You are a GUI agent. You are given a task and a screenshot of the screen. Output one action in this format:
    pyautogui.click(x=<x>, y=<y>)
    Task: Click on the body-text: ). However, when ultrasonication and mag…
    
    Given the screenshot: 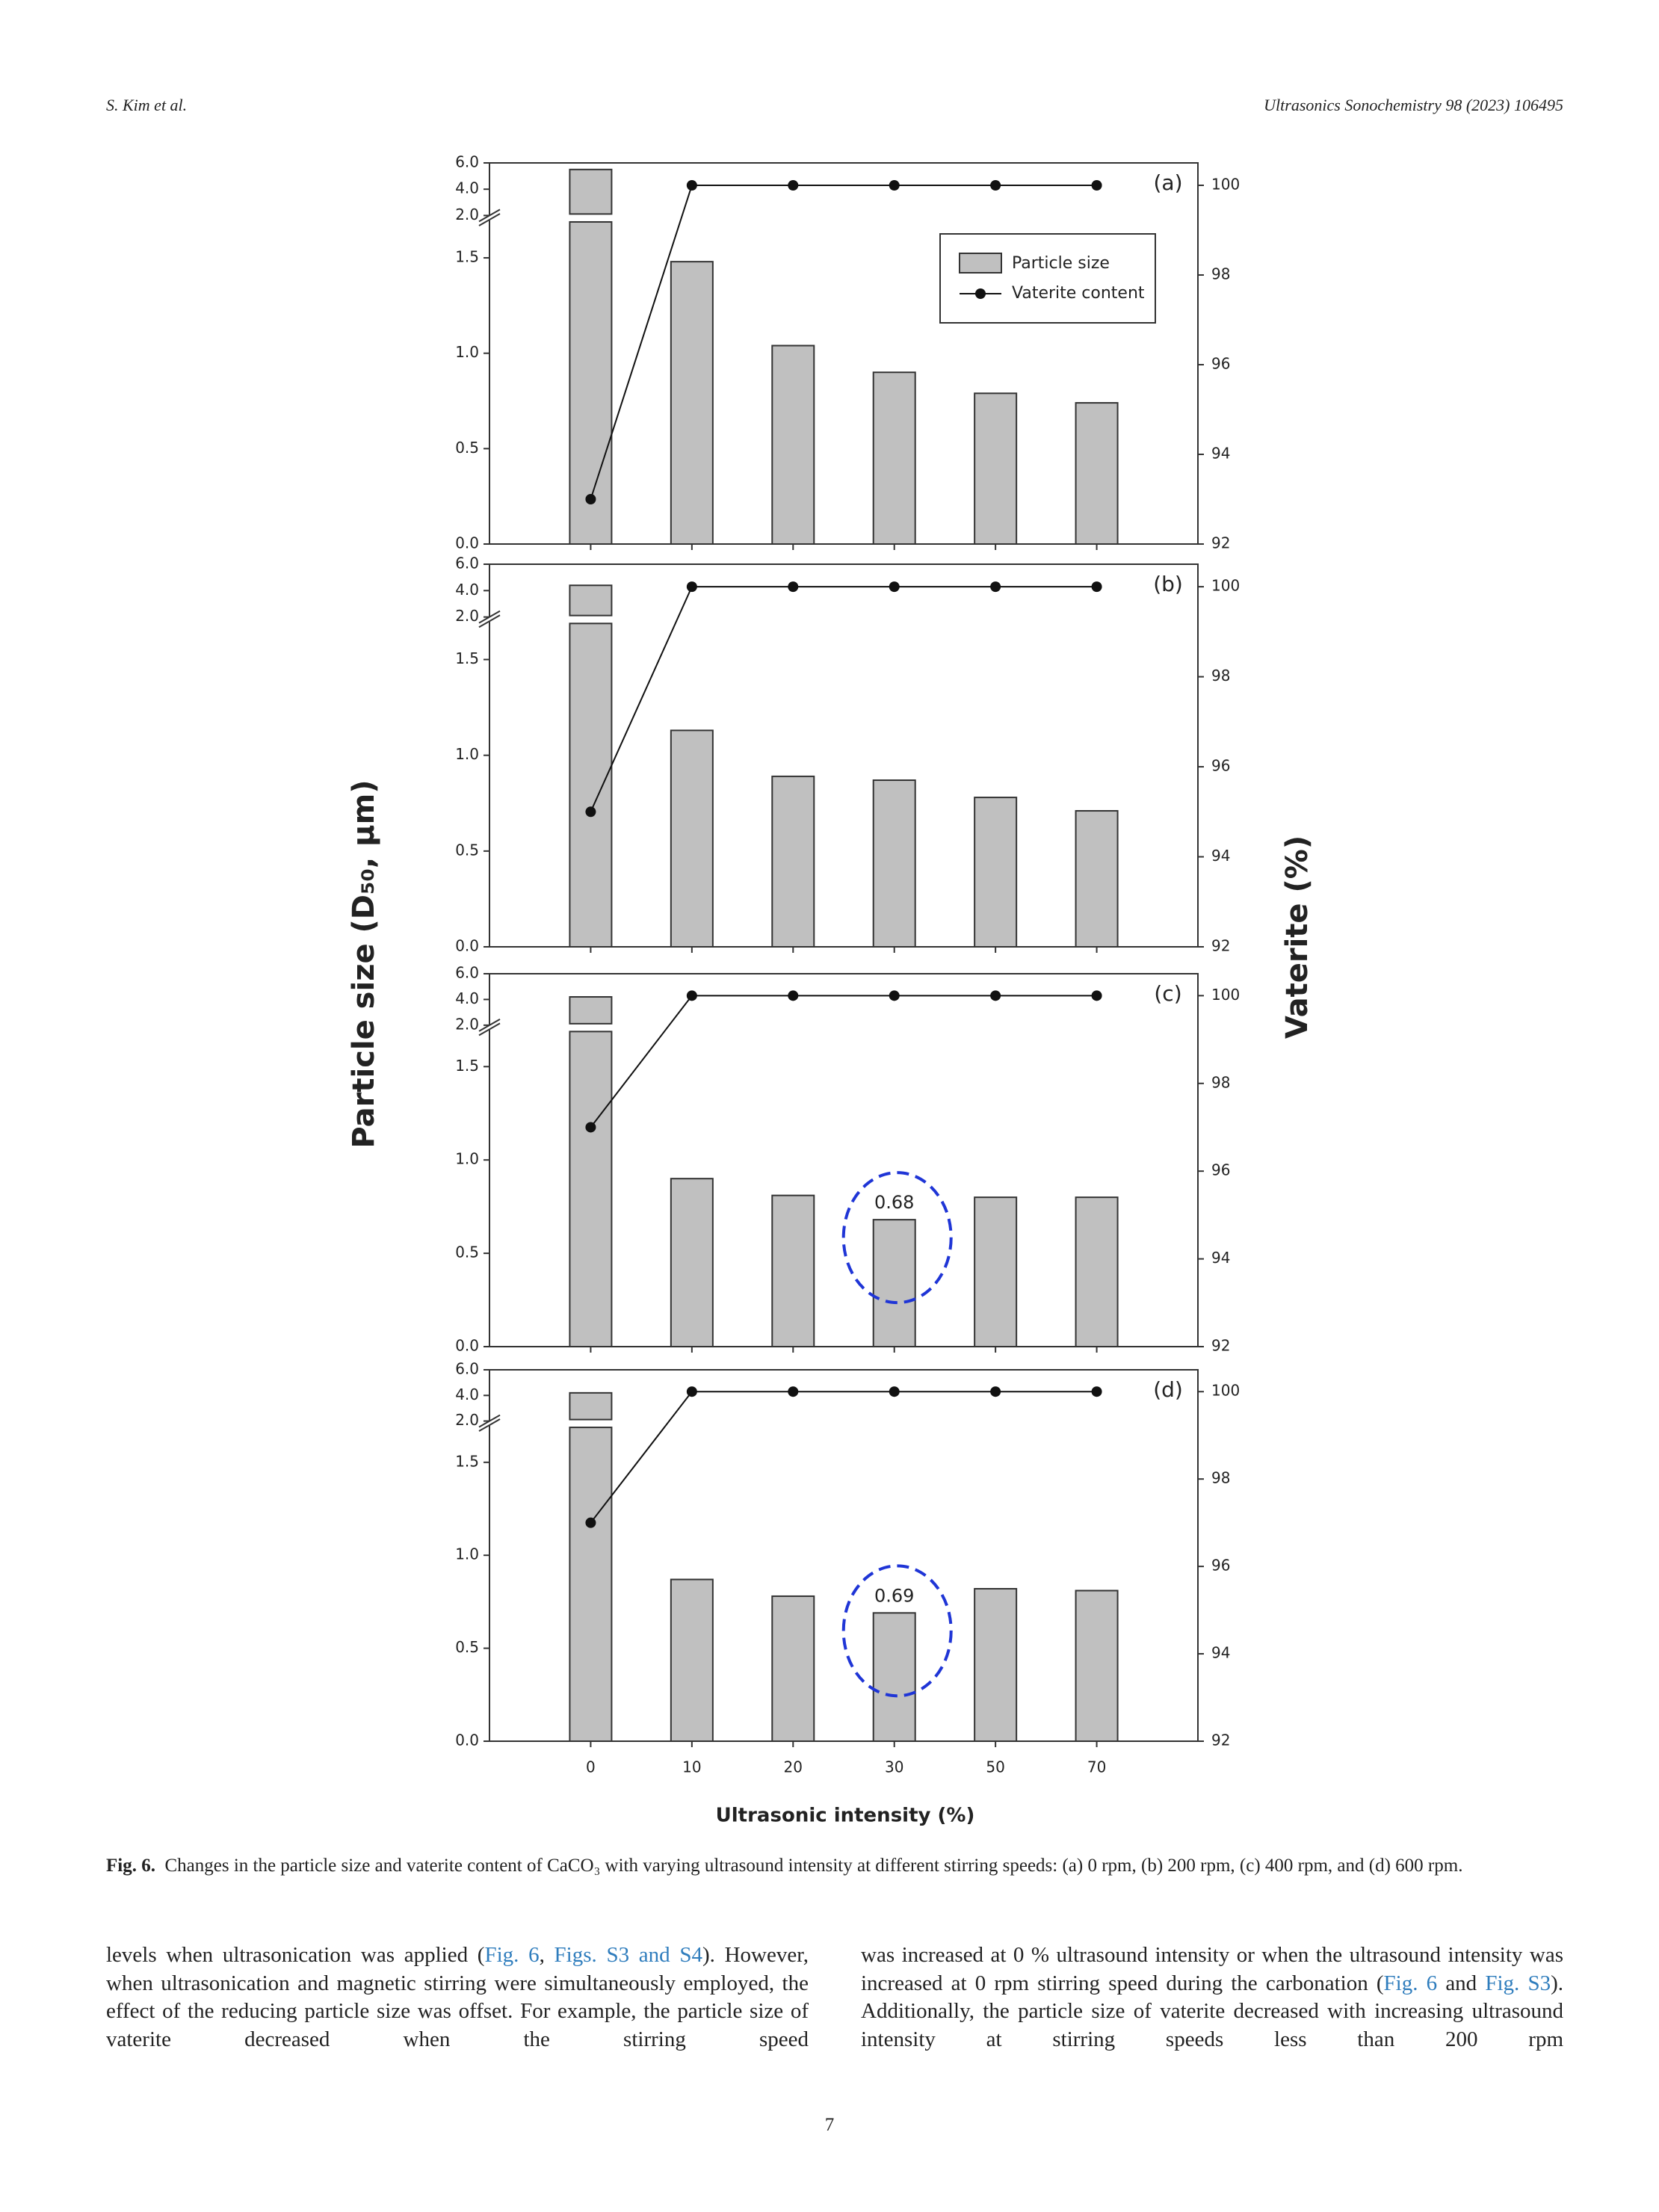 What is the action you would take?
    pyautogui.click(x=457, y=1997)
    